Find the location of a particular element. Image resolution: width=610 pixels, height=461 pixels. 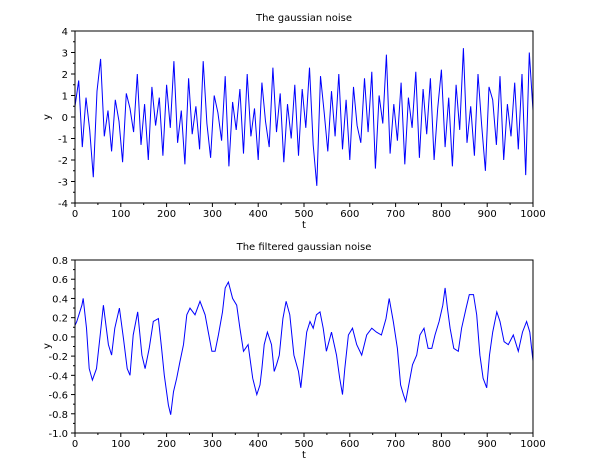

y-tick-label: -0.4 is located at coordinates (58, 376).